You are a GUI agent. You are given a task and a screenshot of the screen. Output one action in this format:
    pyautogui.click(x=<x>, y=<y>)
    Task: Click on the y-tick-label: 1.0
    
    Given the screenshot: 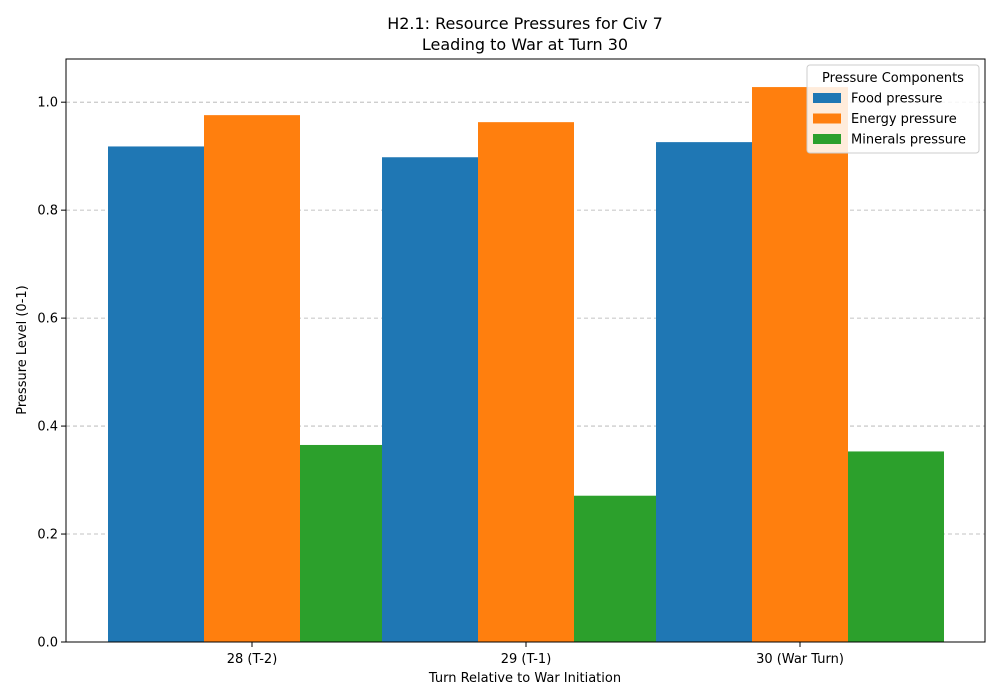 What is the action you would take?
    pyautogui.click(x=47, y=103)
    